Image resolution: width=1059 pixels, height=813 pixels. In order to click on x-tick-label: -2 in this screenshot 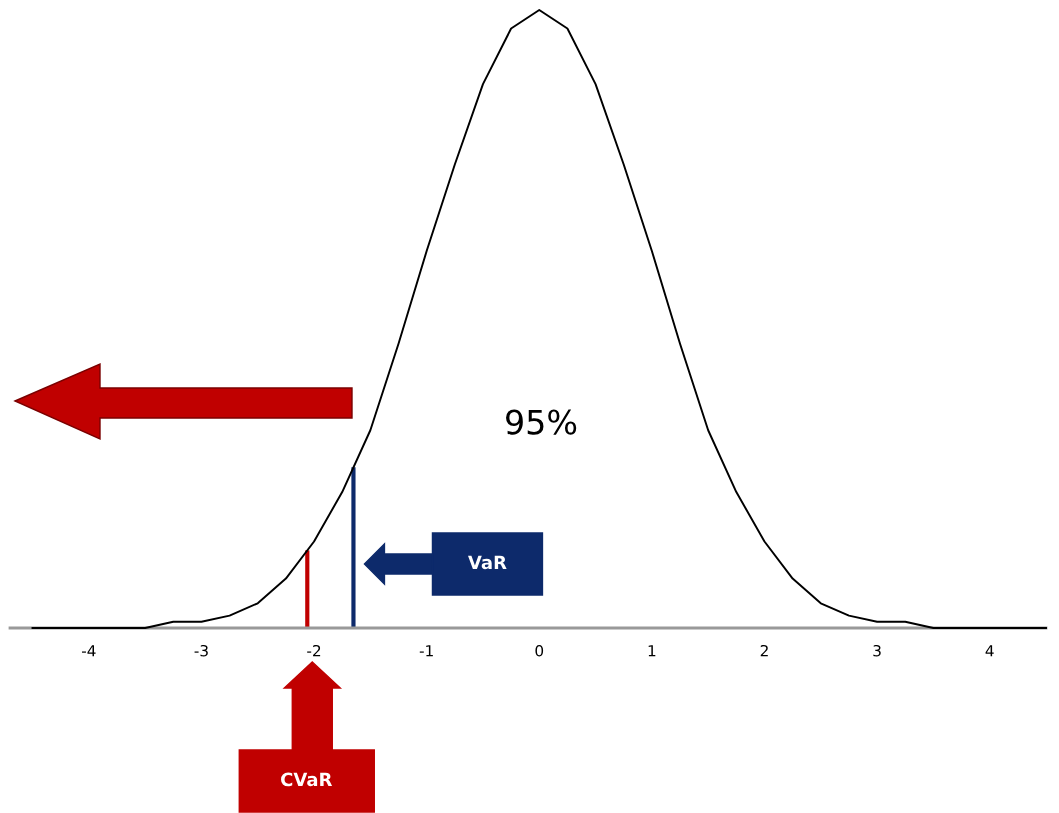, I will do `click(314, 650)`.